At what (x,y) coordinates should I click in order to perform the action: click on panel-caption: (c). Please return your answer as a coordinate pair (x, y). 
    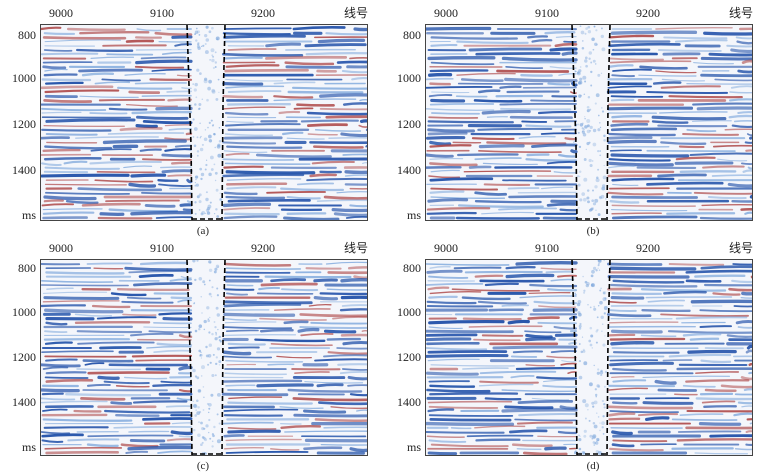
    Looking at the image, I should click on (203, 466).